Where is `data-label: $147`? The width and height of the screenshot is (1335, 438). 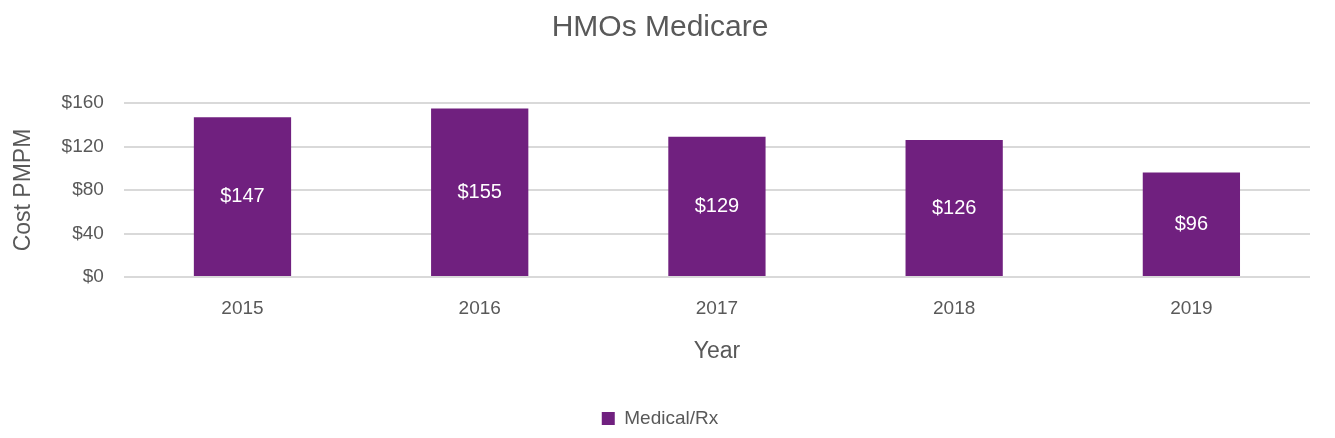 data-label: $147 is located at coordinates (242, 195).